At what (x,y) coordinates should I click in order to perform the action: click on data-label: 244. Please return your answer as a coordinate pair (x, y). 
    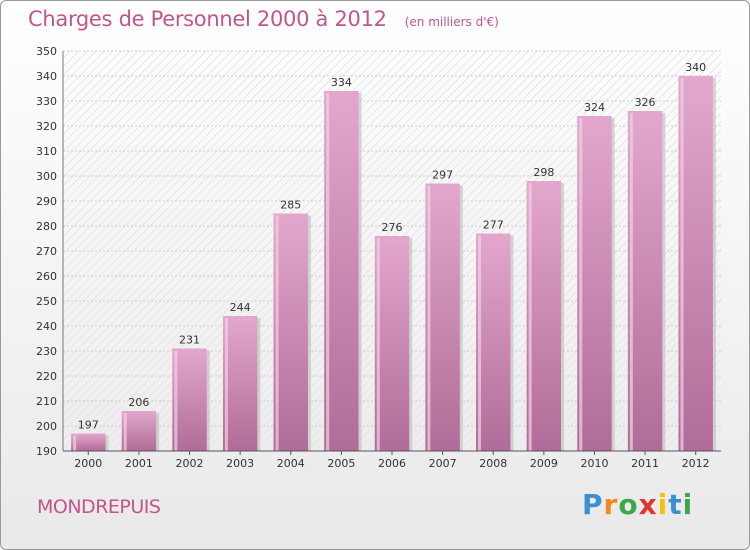
    Looking at the image, I should click on (240, 307).